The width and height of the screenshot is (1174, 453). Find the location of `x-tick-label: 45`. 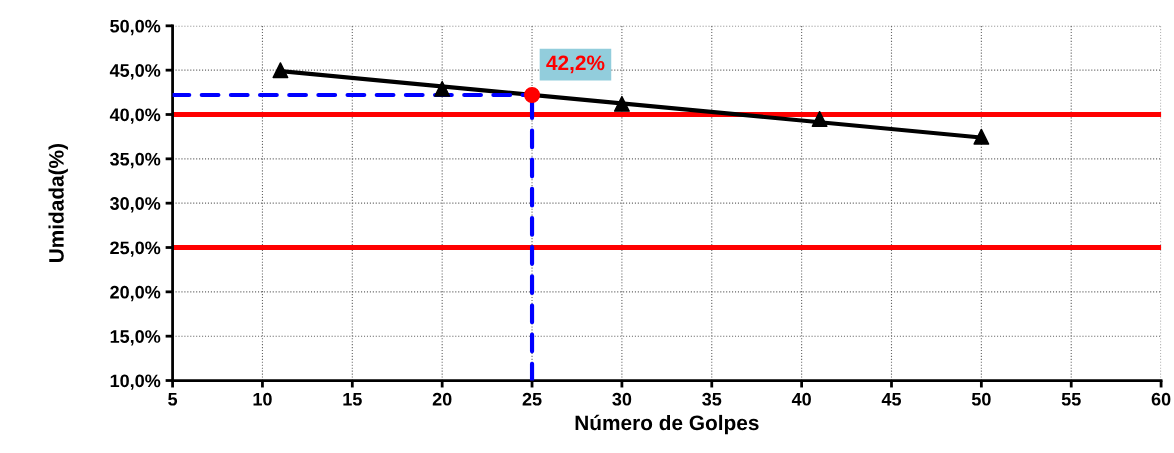

x-tick-label: 45 is located at coordinates (891, 399).